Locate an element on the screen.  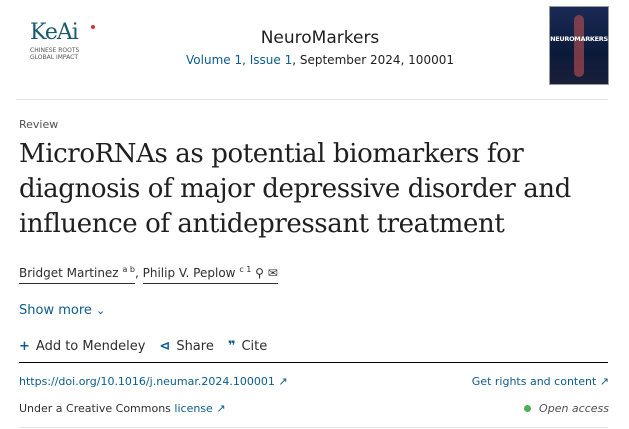
show-more-button: Show more ⌄ is located at coordinates (62, 310).